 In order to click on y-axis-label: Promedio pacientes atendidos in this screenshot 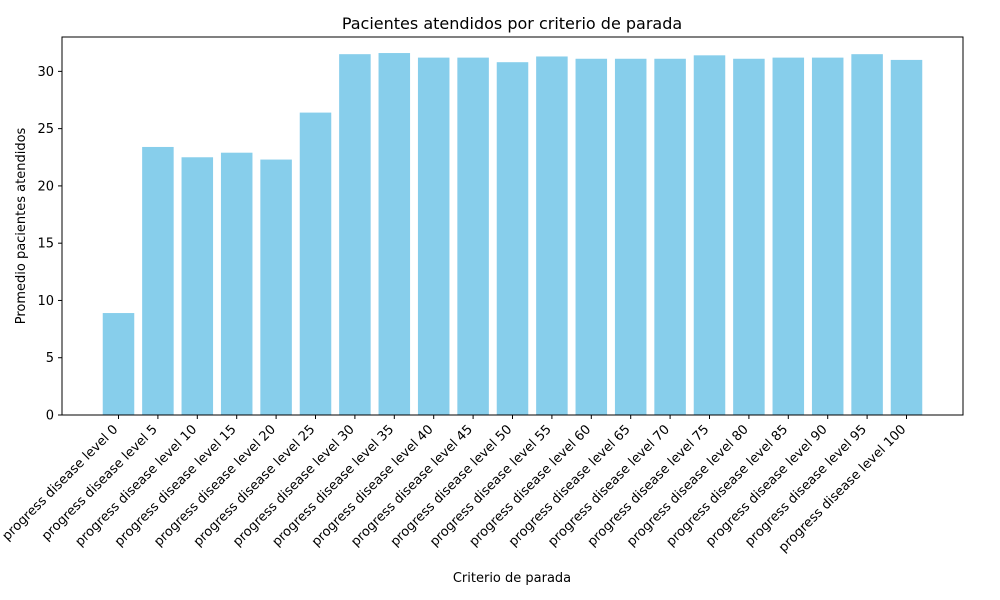, I will do `click(21, 225)`.